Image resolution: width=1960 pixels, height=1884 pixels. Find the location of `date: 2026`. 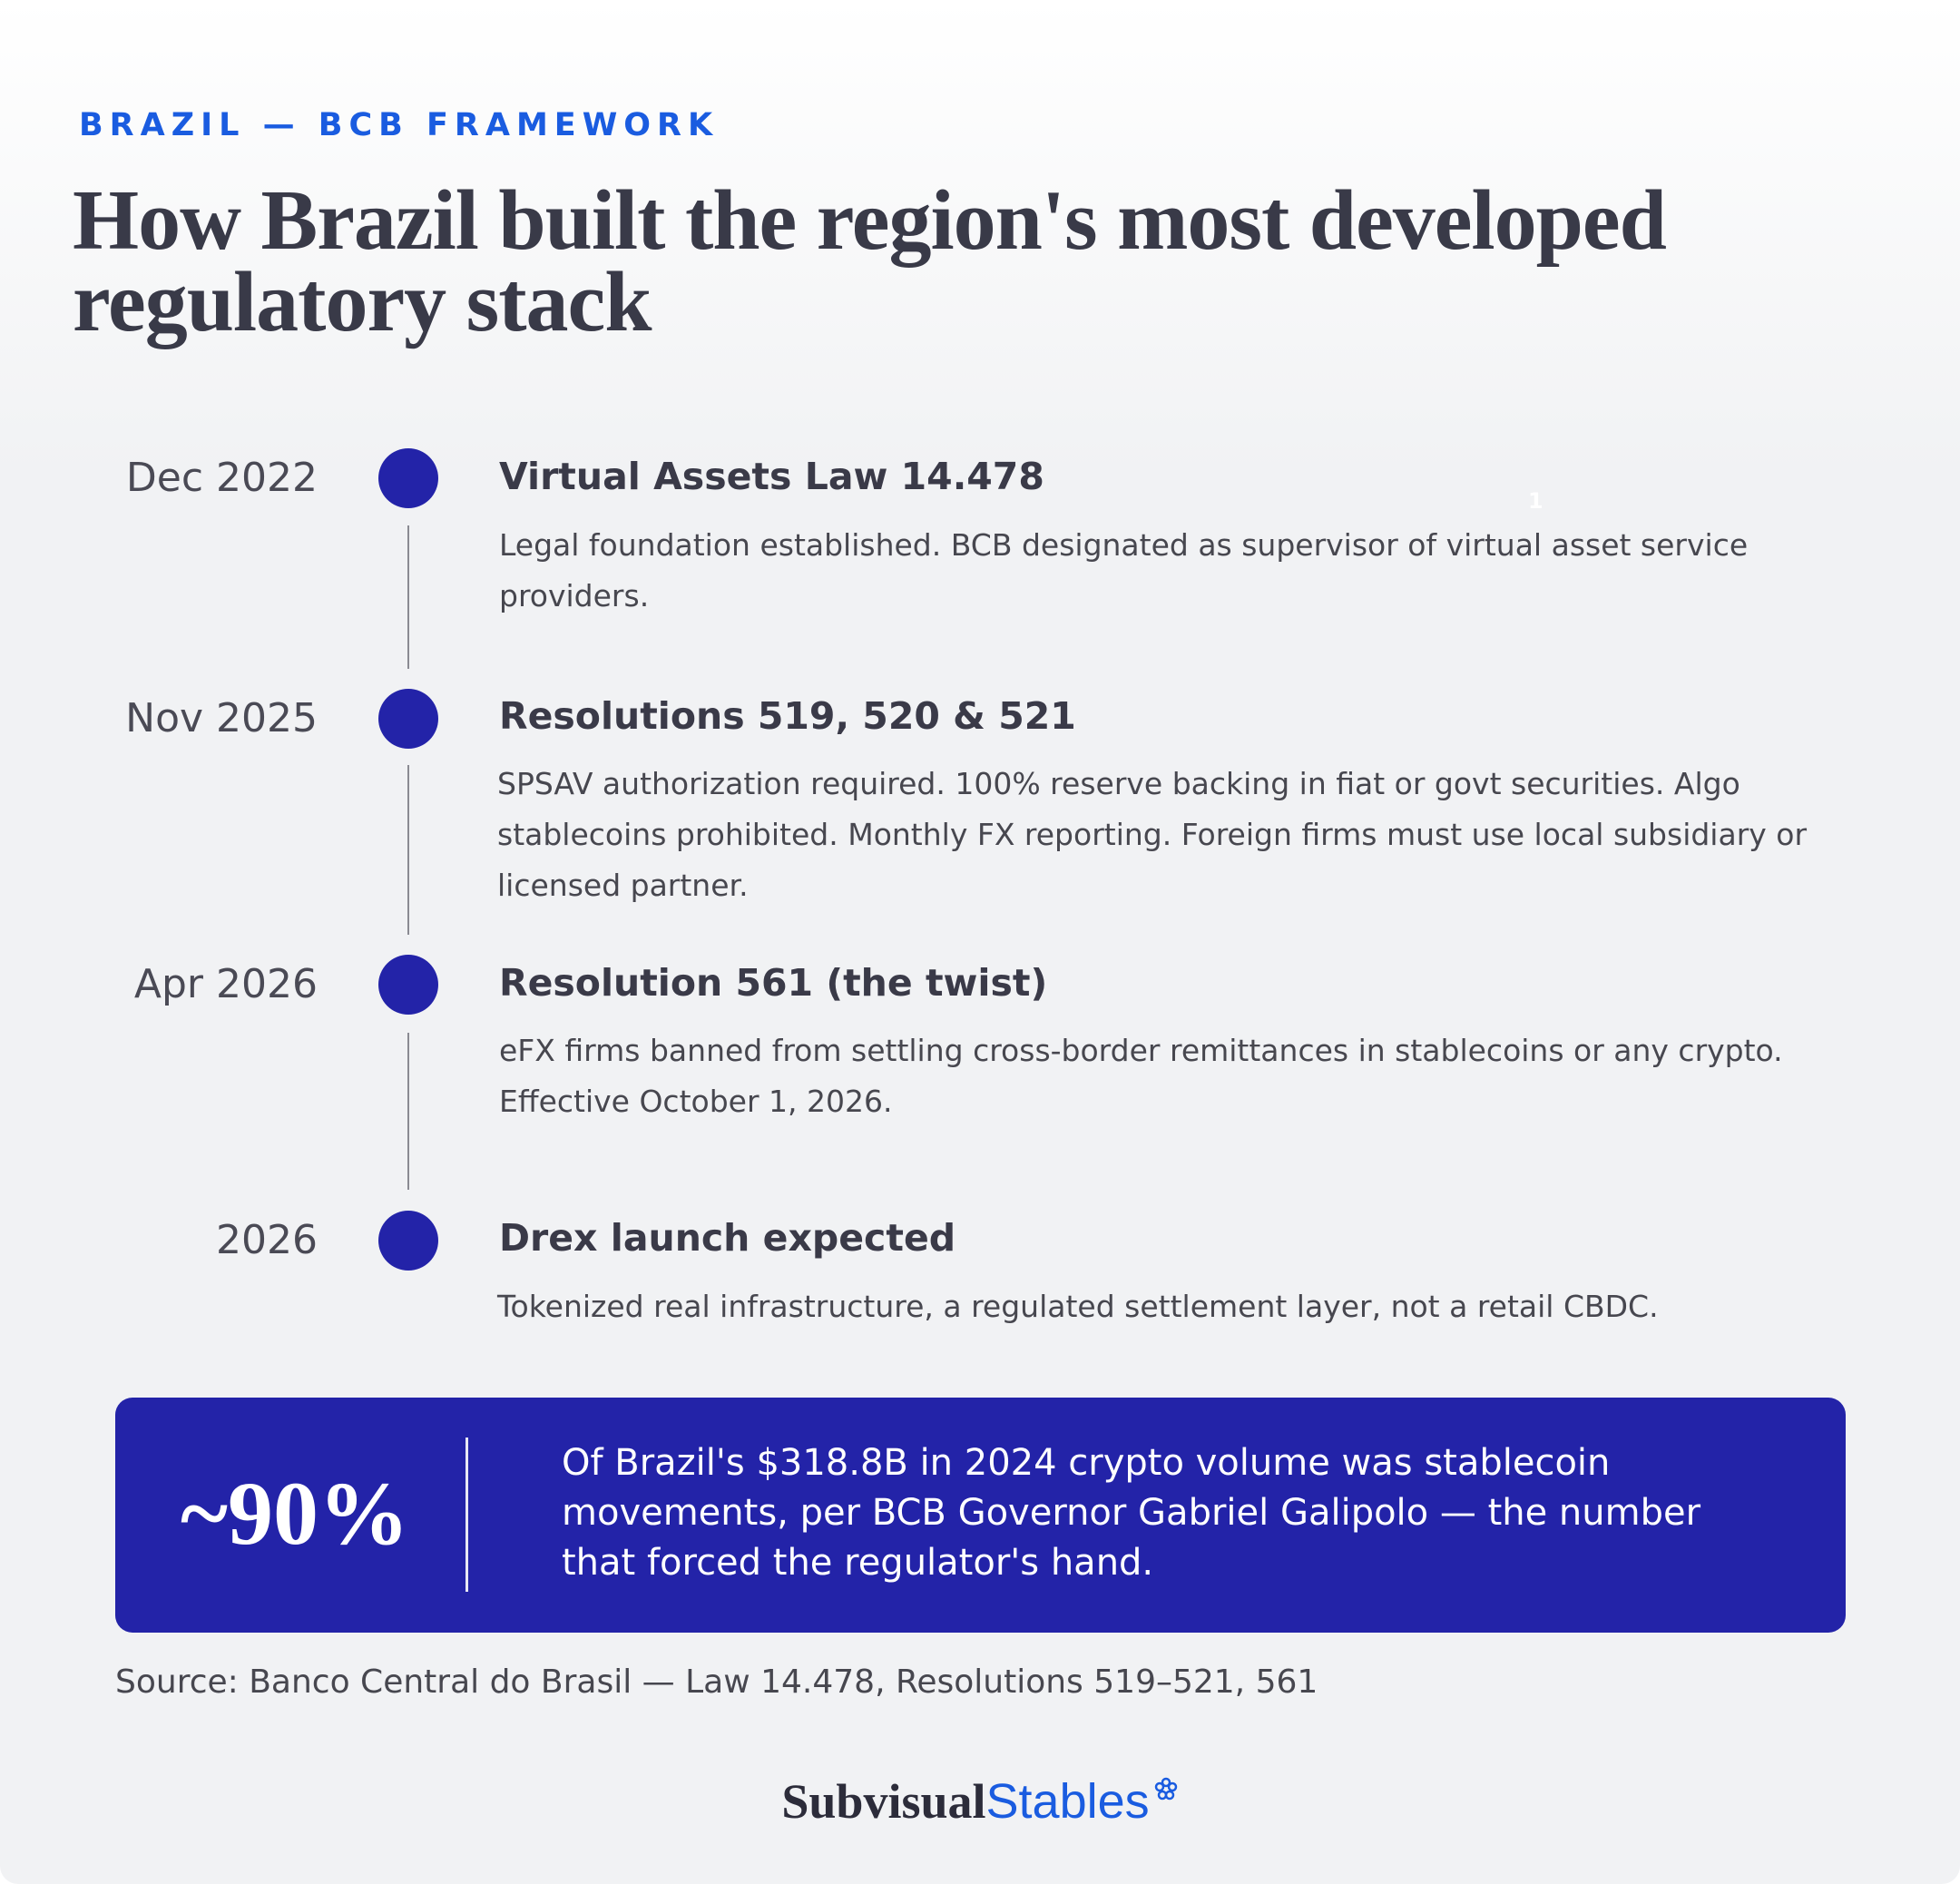

date: 2026 is located at coordinates (267, 1240).